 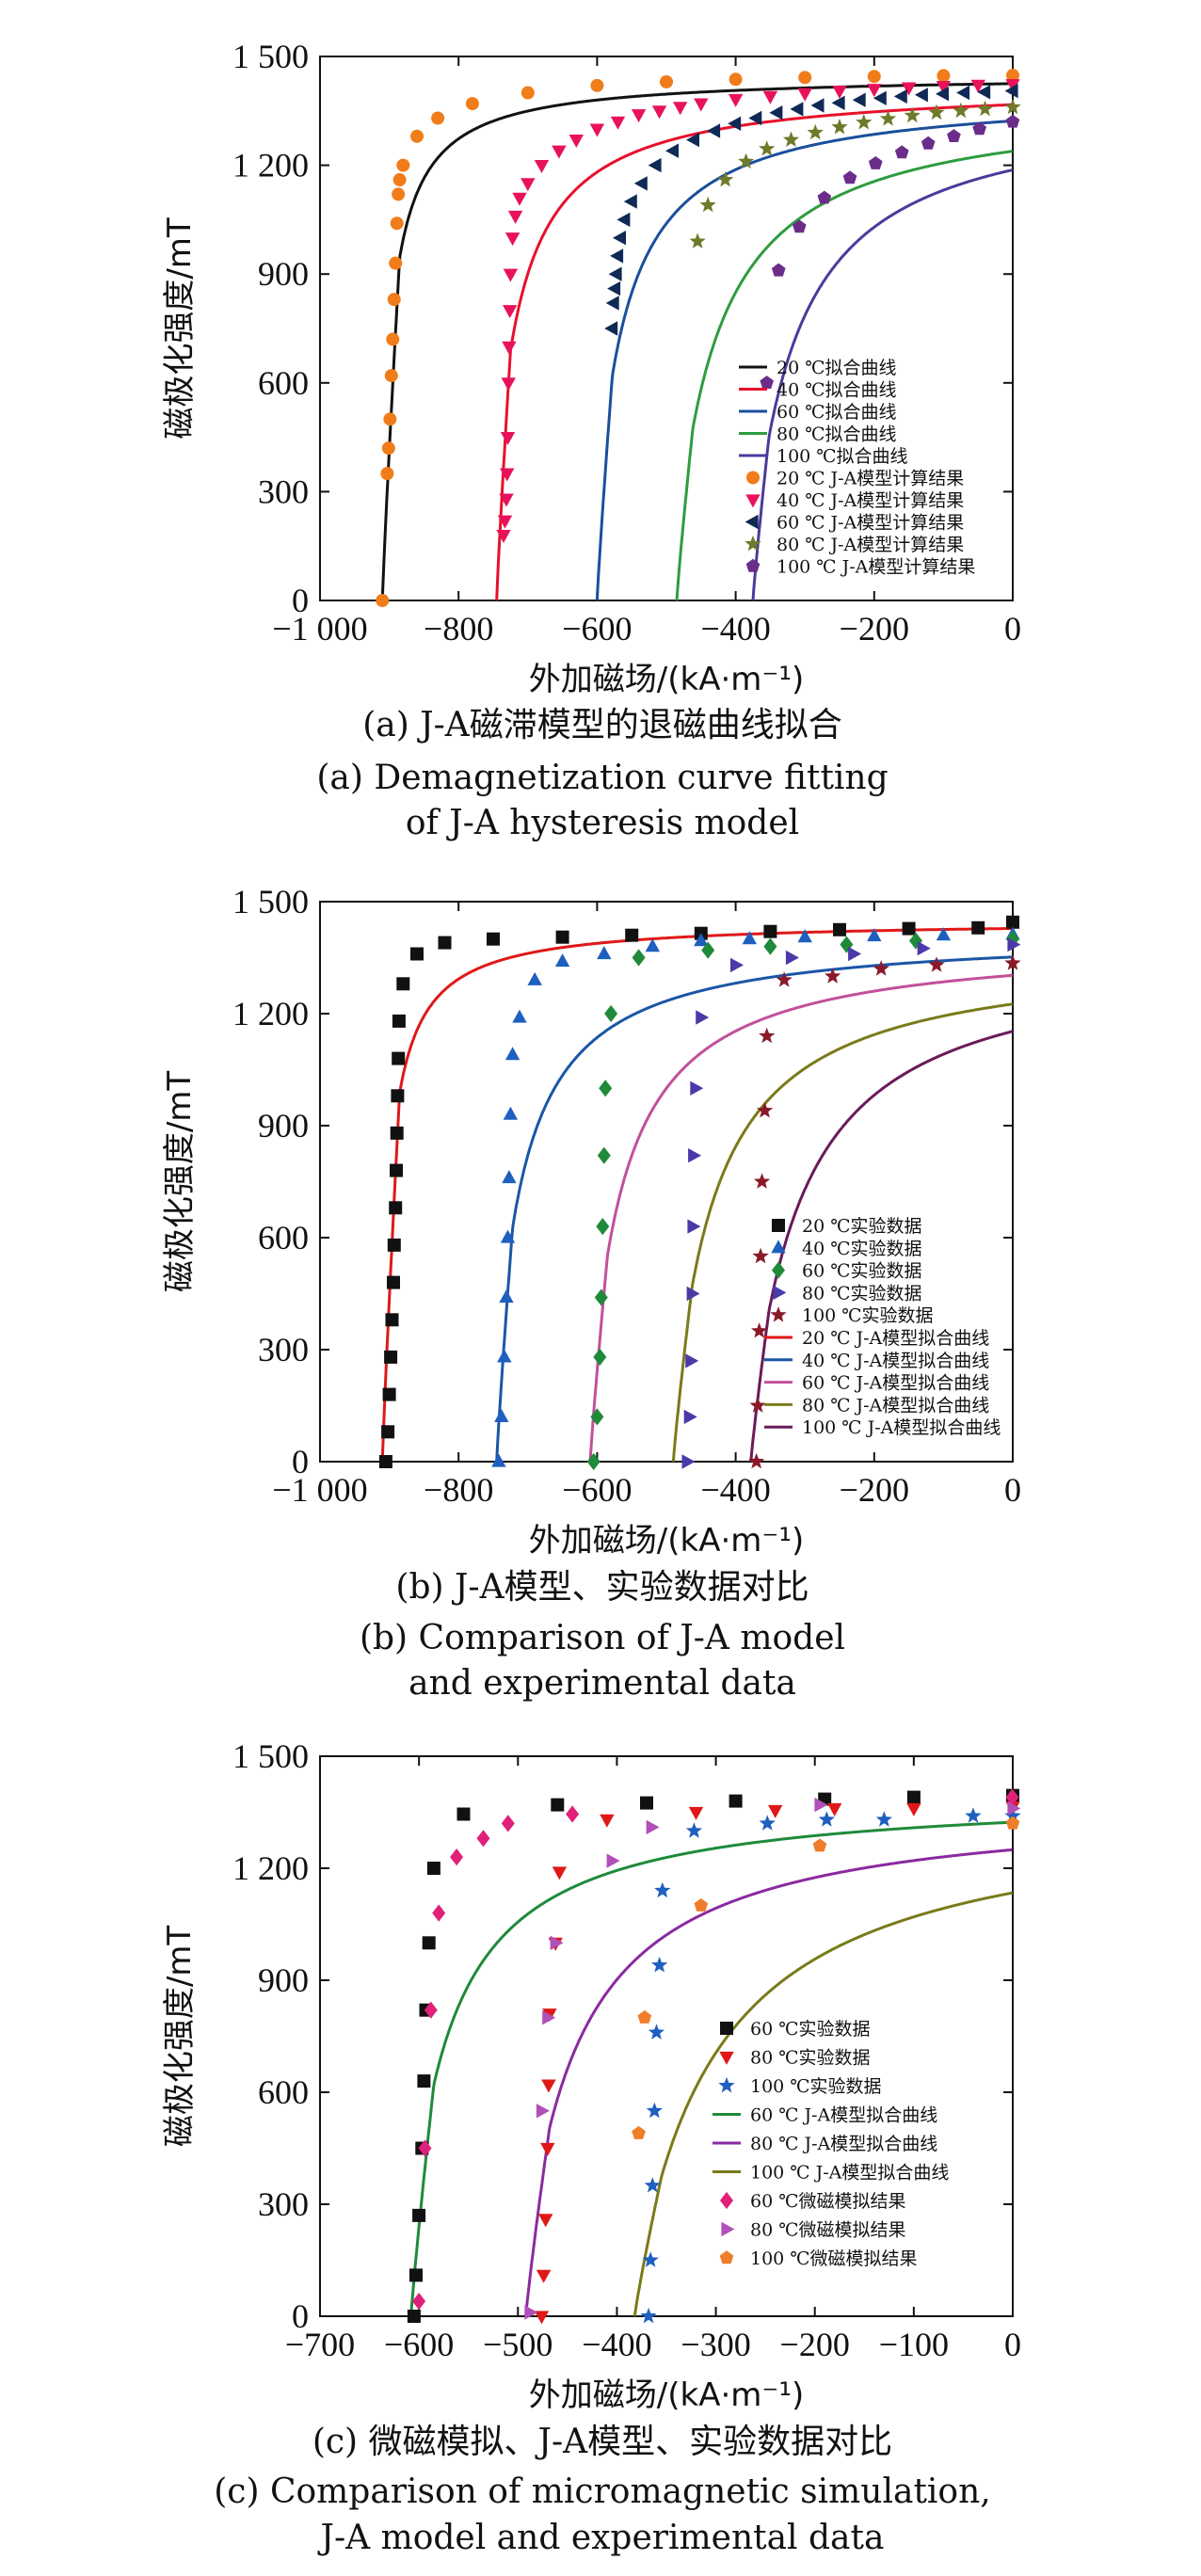 I want to click on legend-entry: 100 ℃ J-A模型拟合曲线, so click(x=902, y=1427).